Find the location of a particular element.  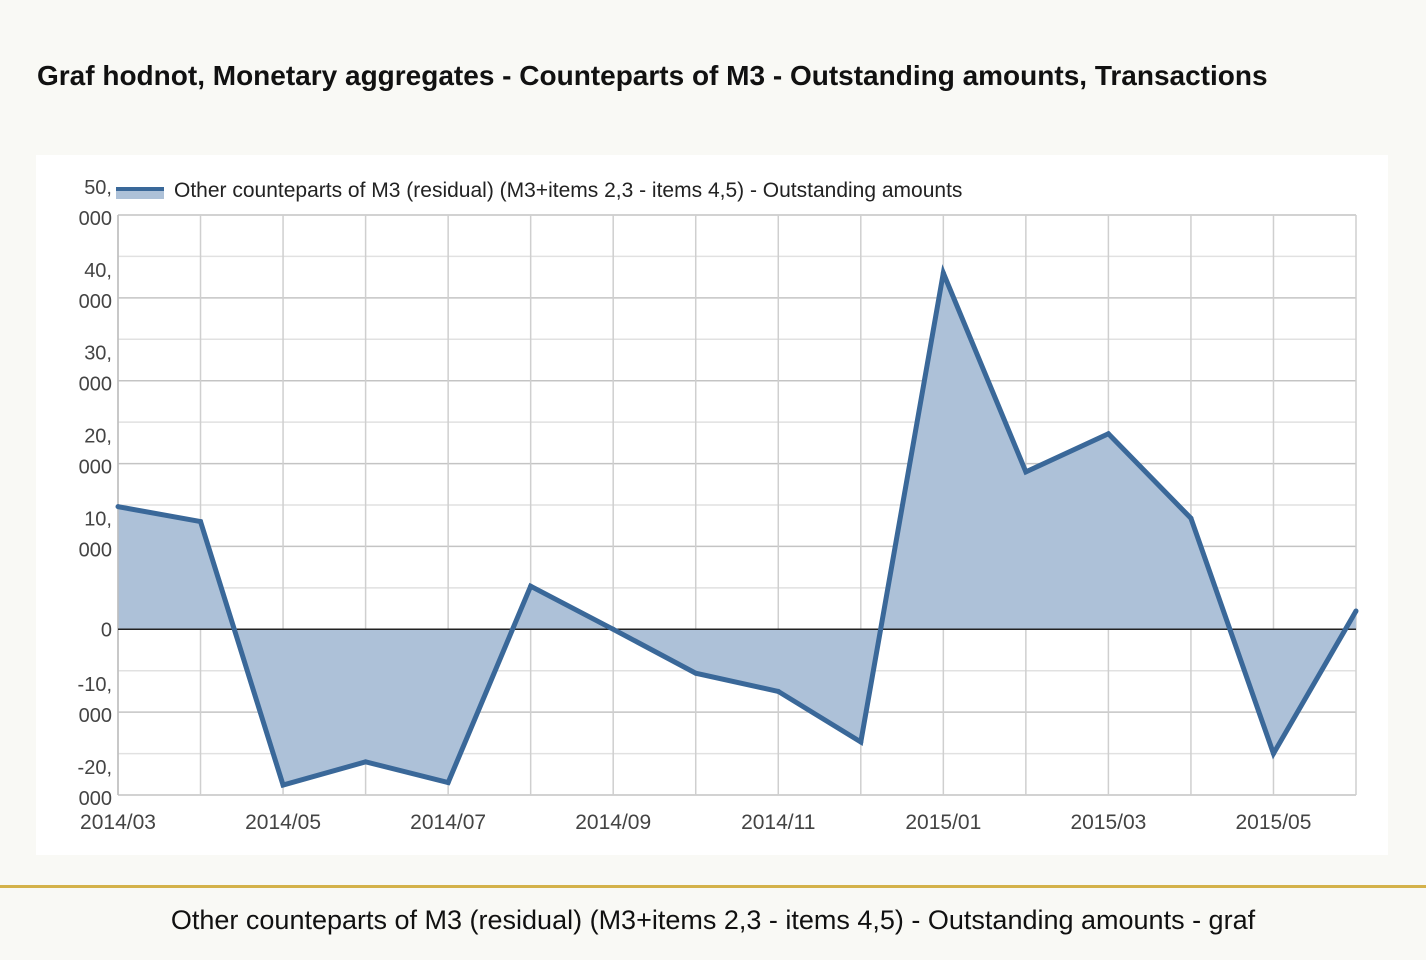

y-tick-label: -20, 000 is located at coordinates (95, 783).